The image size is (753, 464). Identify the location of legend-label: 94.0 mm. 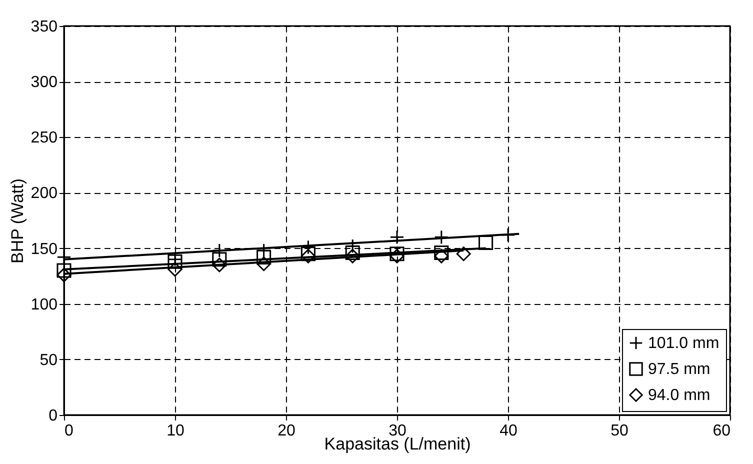
(679, 395).